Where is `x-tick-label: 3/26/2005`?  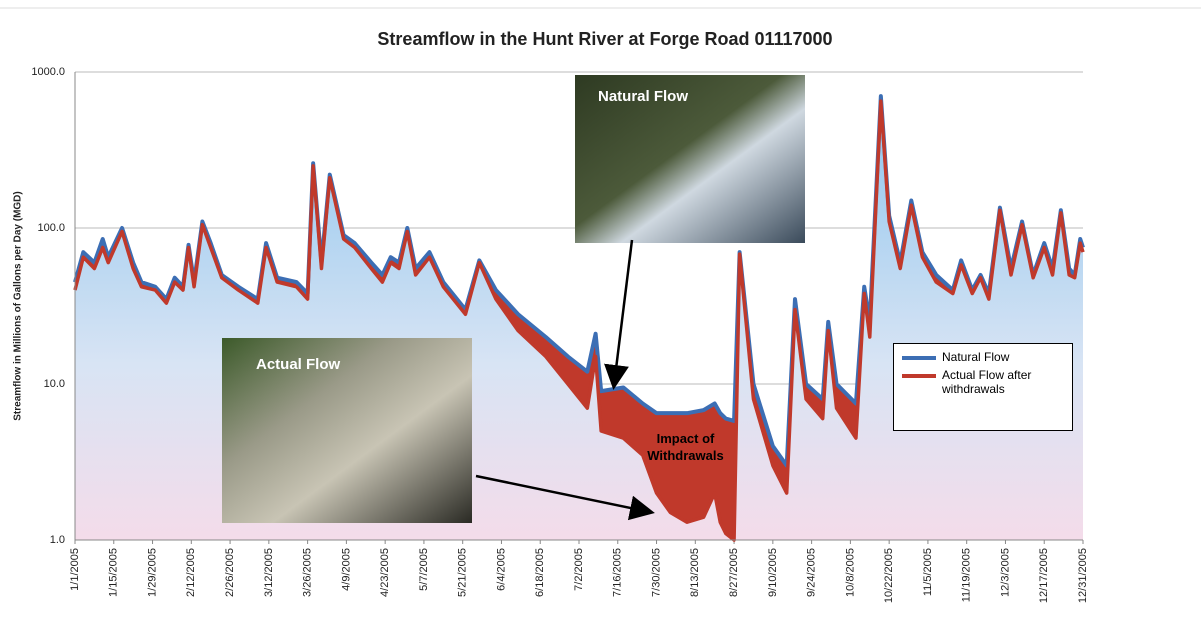 x-tick-label: 3/26/2005 is located at coordinates (308, 572).